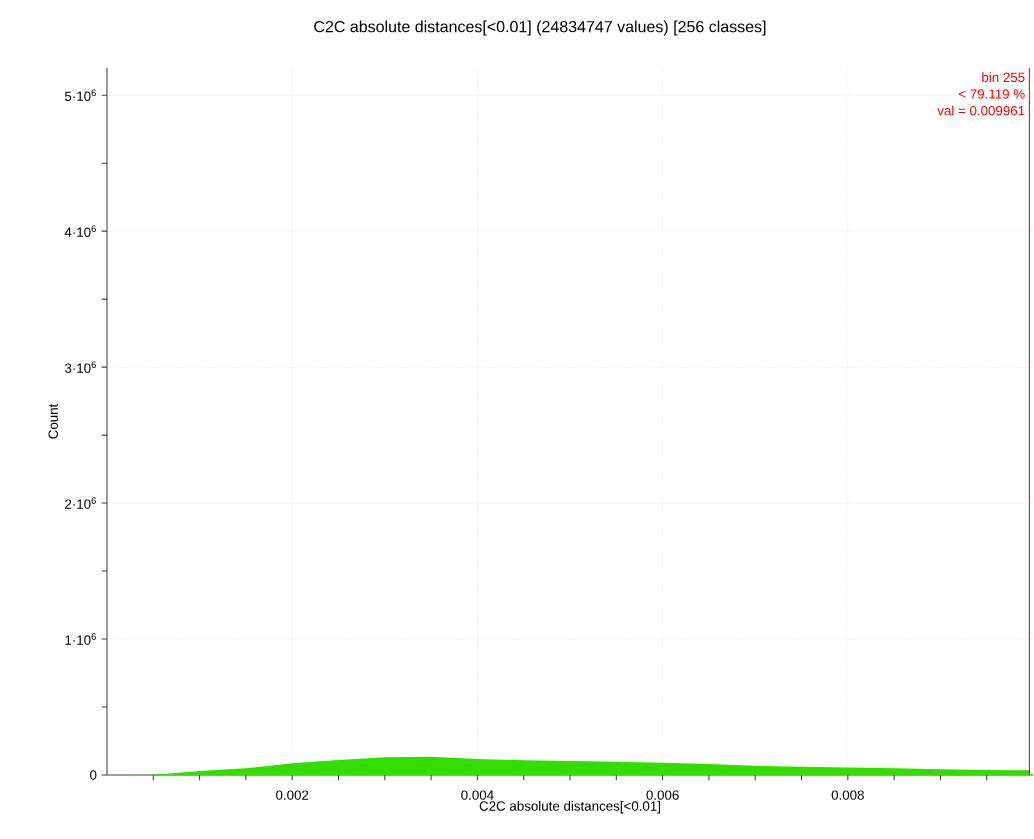 The height and width of the screenshot is (839, 1034). I want to click on y-axis-title: Count, so click(53, 421).